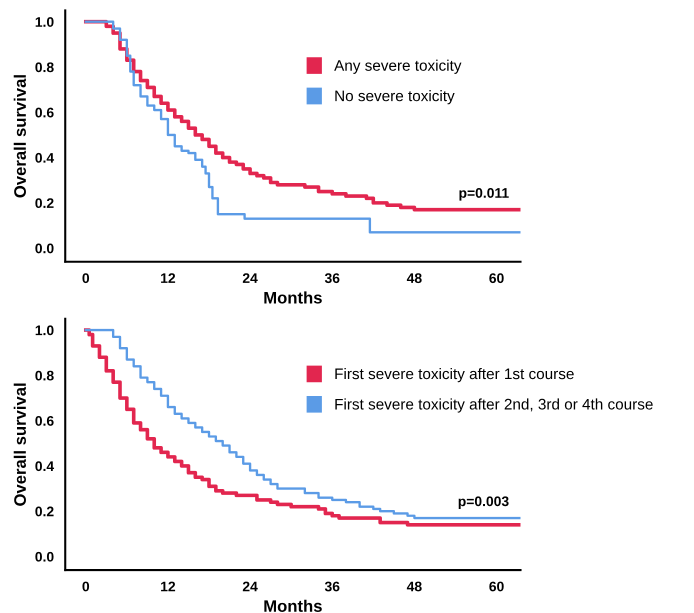 This screenshot has width=694, height=613. I want to click on legend-label: First severe toxicity after 2nd, 3rd or 4th course, so click(494, 405).